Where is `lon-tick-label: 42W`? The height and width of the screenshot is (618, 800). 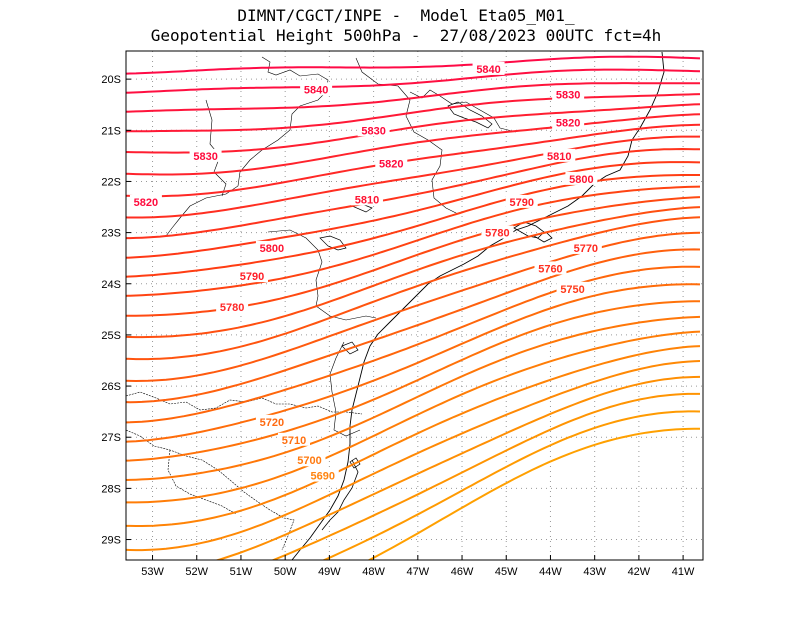
lon-tick-label: 42W is located at coordinates (639, 572).